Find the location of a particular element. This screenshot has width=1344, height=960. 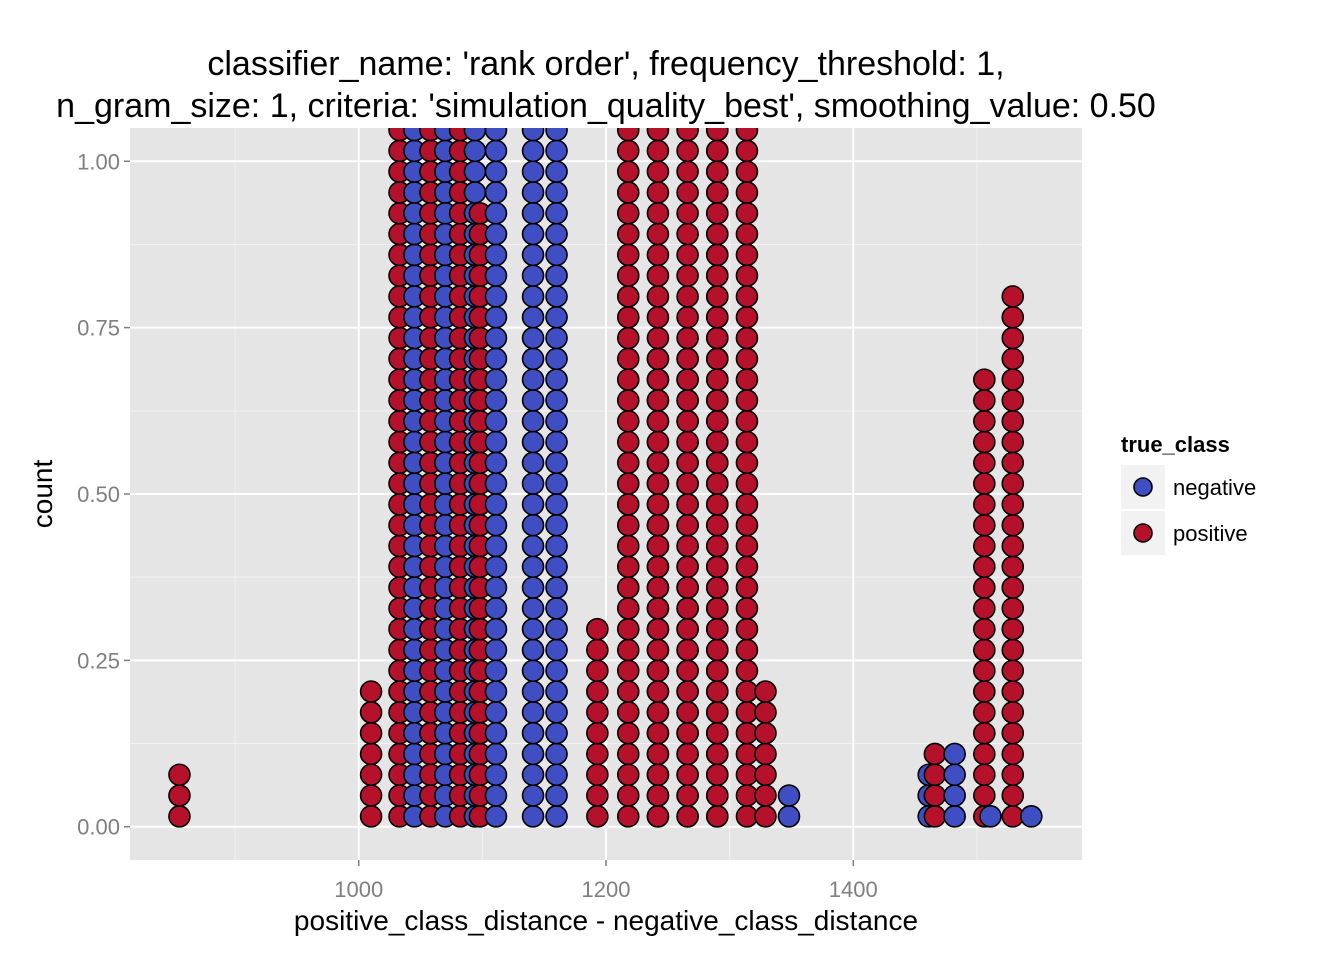

x-tick-label: 1200 is located at coordinates (606, 889).